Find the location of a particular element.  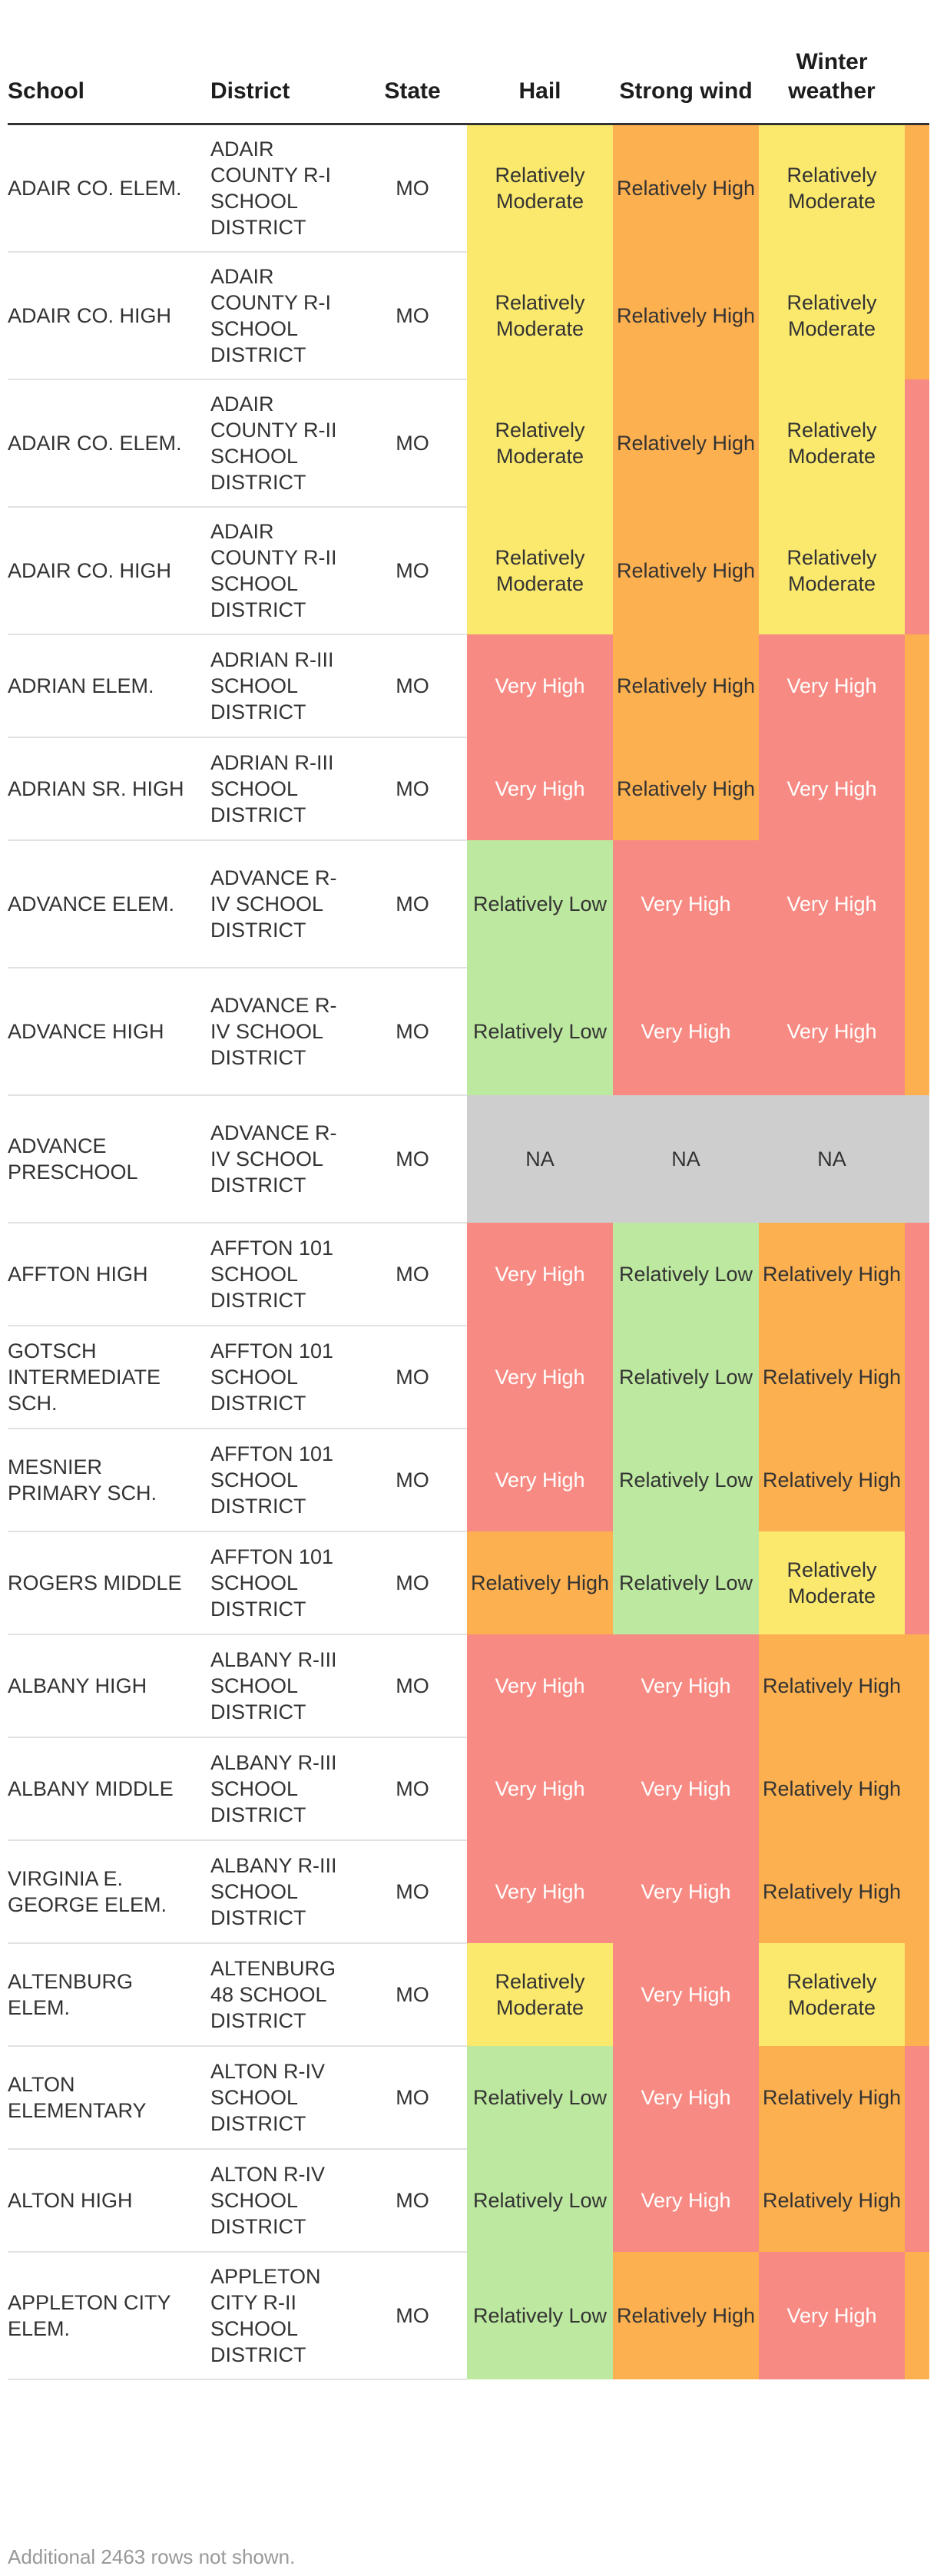

cell-school: MESNIER PRIMARY SCH. is located at coordinates (109, 1480).